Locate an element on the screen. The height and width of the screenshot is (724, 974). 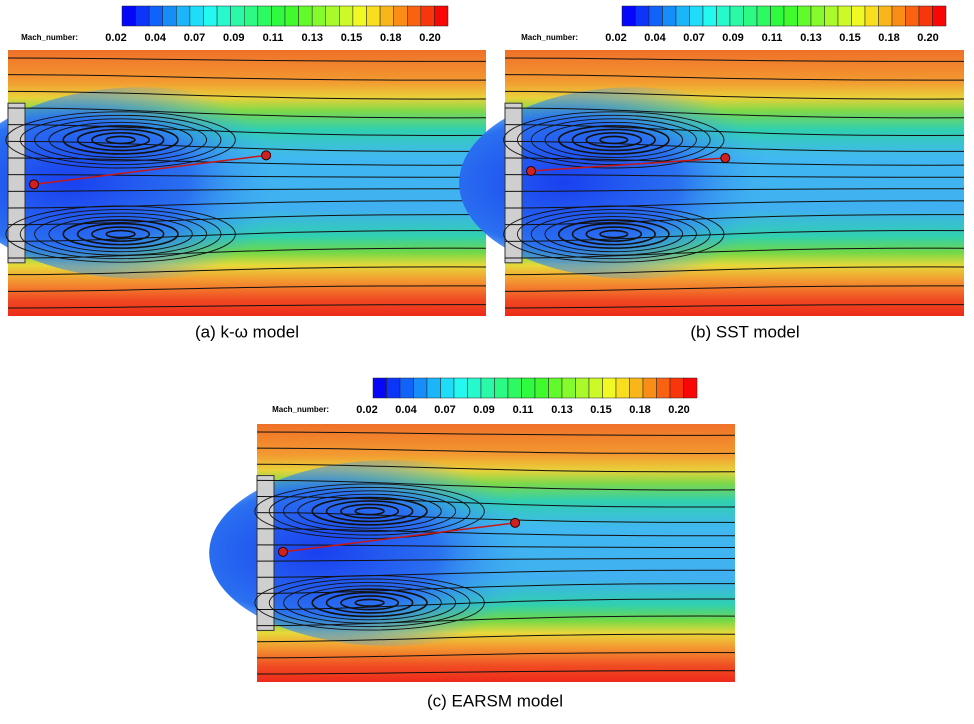
colorbar-tick-label: 0.07 is located at coordinates (693, 38).